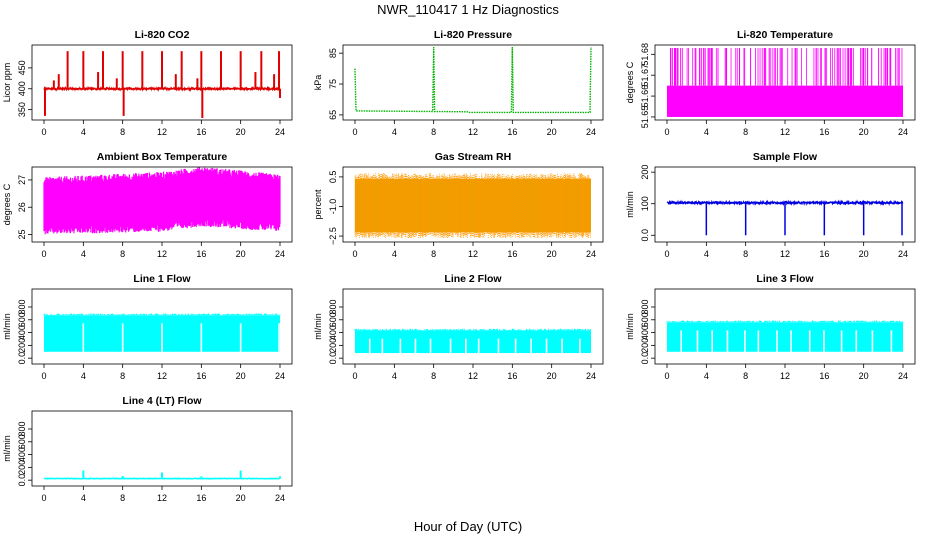  What do you see at coordinates (473, 35) in the screenshot?
I see `panel-title: Li-820 Pressure` at bounding box center [473, 35].